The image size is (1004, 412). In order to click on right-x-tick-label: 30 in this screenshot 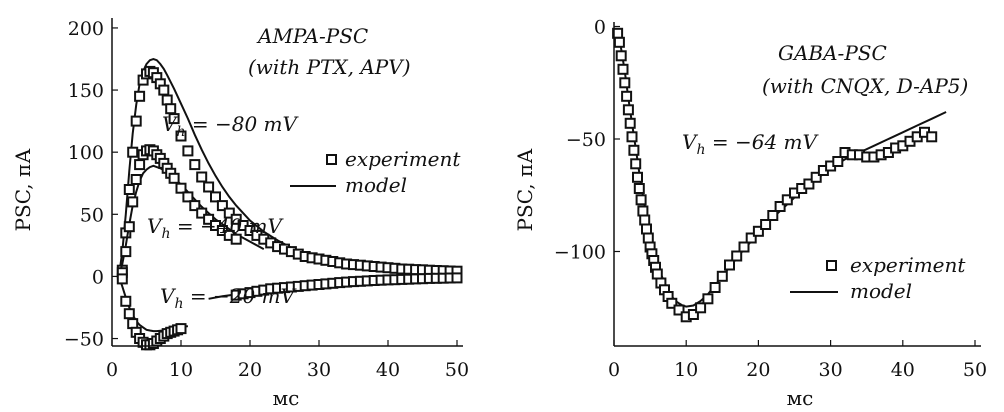, I will do `click(831, 370)`.